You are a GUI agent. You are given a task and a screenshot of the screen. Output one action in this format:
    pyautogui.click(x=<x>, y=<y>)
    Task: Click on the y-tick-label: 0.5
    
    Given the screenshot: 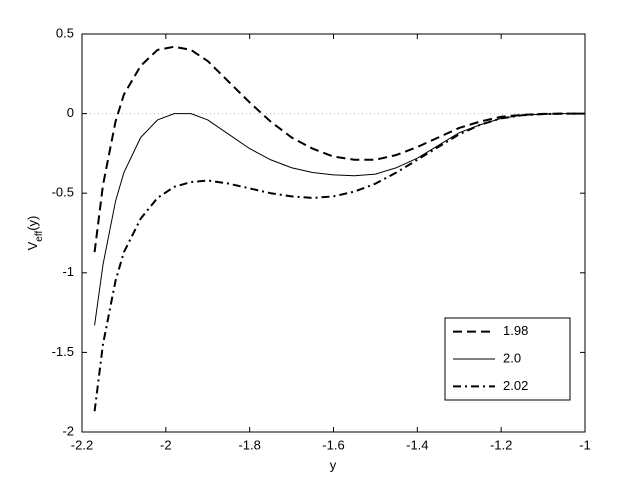 What is the action you would take?
    pyautogui.click(x=65, y=32)
    